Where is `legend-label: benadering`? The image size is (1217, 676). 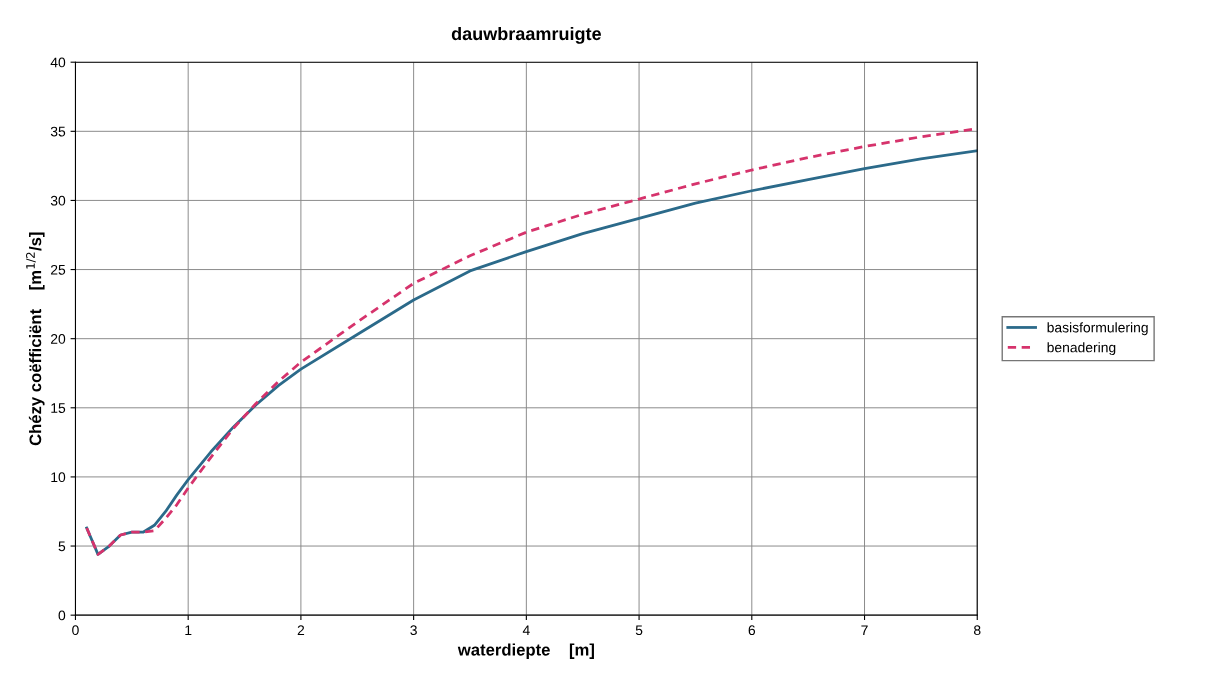 legend-label: benadering is located at coordinates (1081, 349).